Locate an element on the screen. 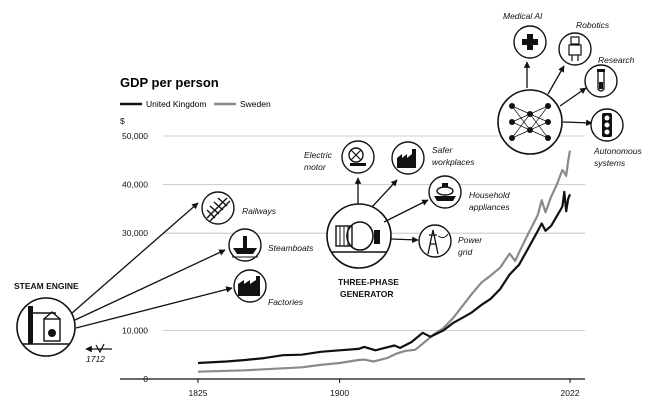 This screenshot has height=405, width=660. three-phase-generator-icon is located at coordinates (359, 236).